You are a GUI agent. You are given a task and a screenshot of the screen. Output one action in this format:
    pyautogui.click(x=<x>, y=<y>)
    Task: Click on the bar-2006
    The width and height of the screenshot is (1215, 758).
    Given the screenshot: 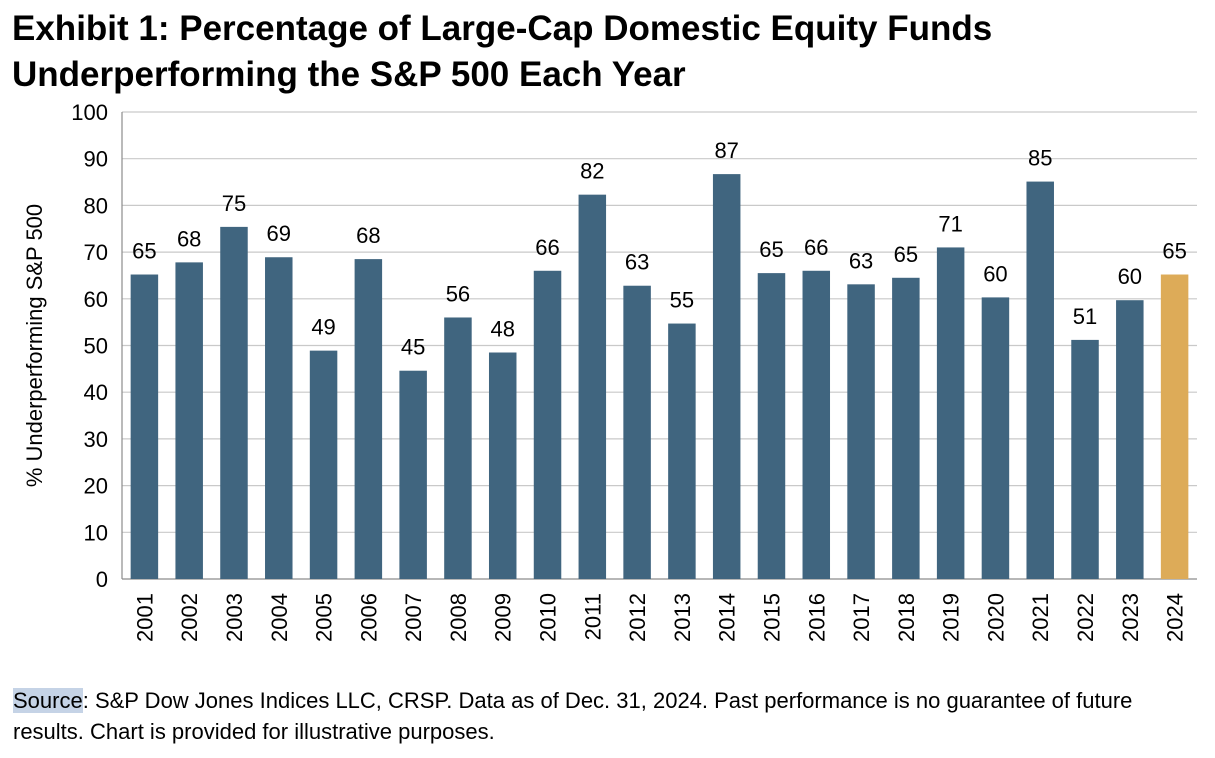 What is the action you would take?
    pyautogui.click(x=368, y=419)
    